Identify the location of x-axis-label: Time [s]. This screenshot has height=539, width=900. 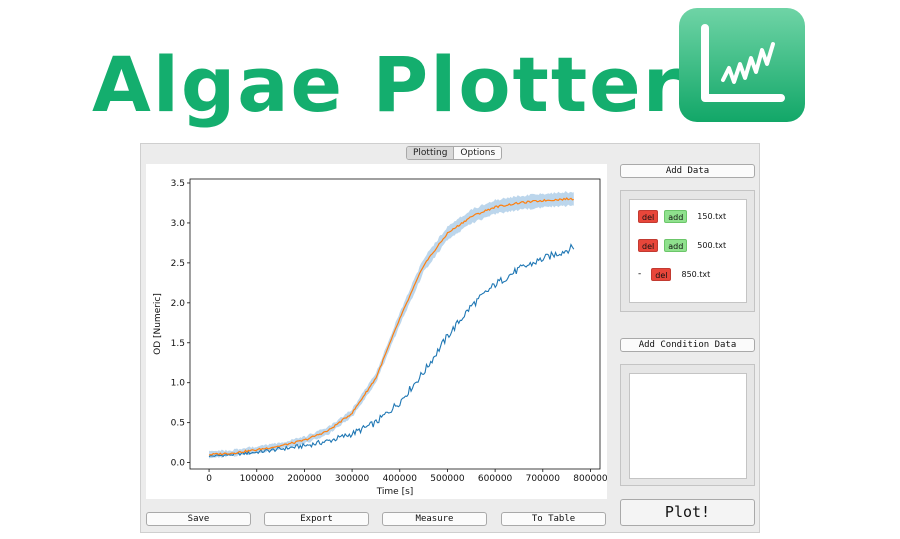
(395, 492).